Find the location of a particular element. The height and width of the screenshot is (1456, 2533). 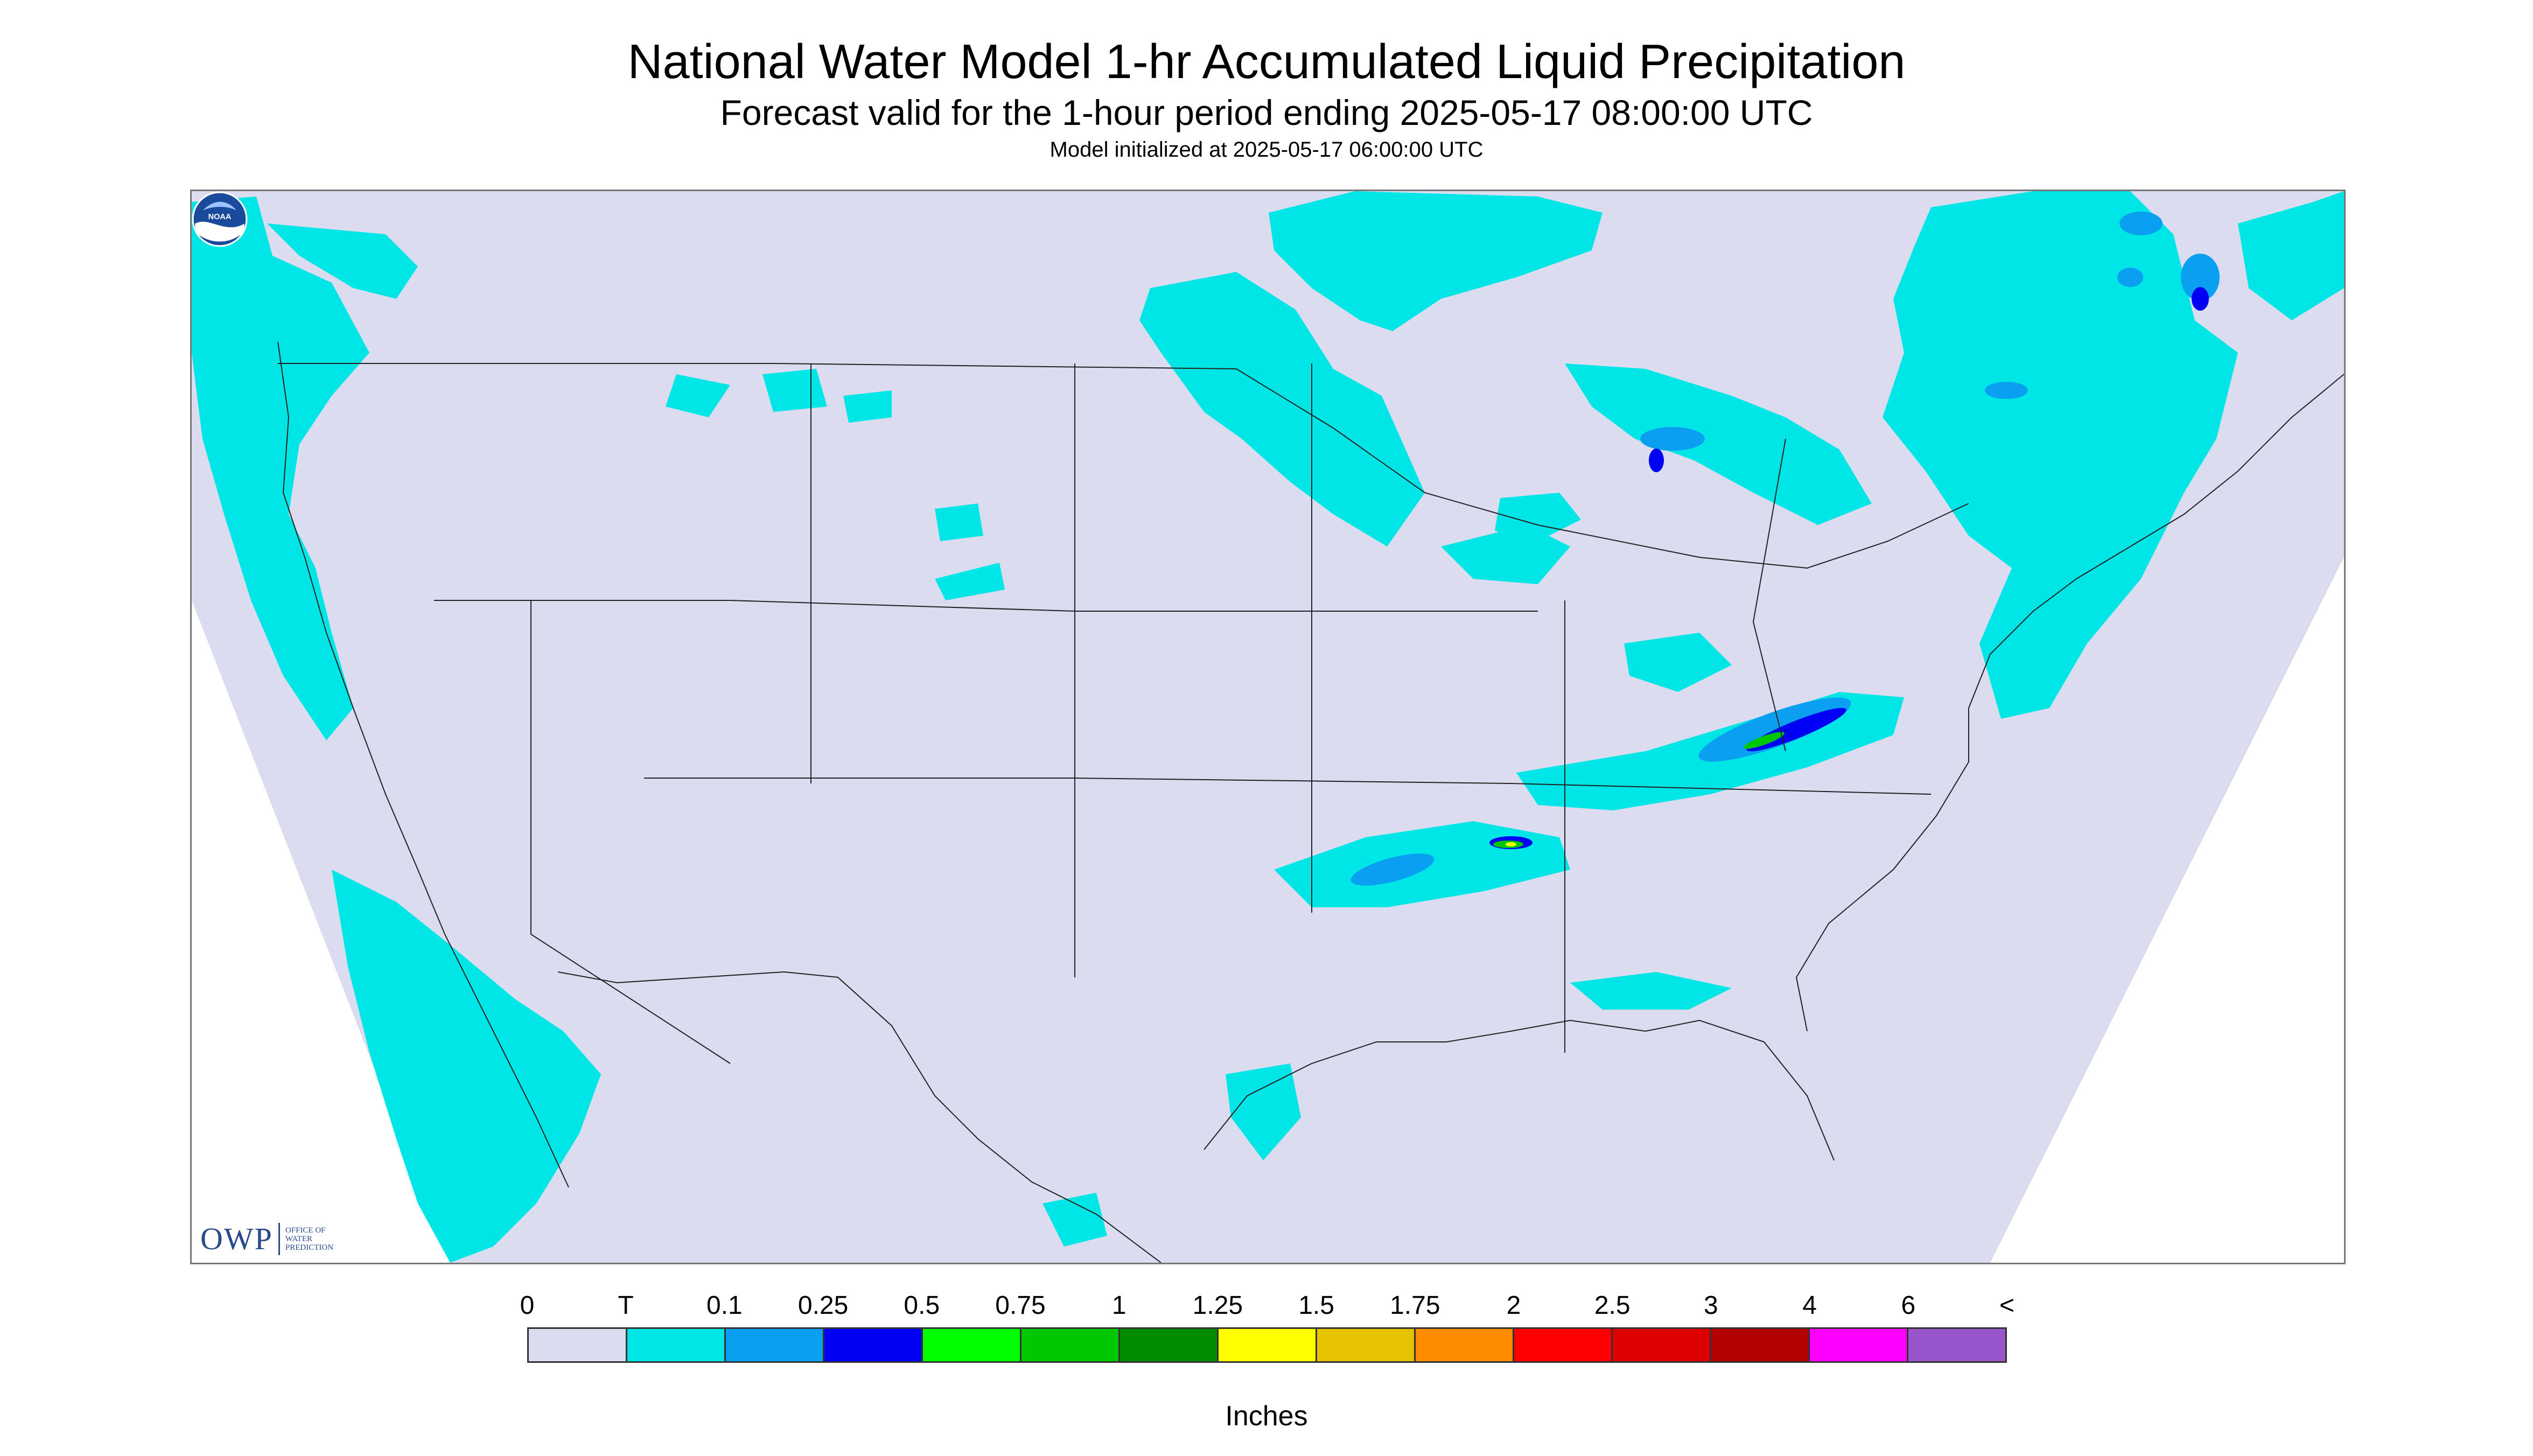

legend-units-label: Inches is located at coordinates (1266, 1416).